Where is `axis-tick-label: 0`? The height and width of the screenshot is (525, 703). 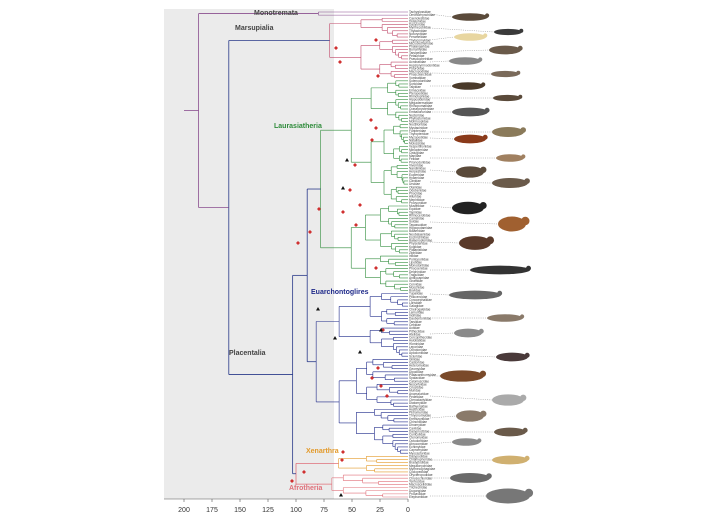
axis-tick-label: 0 is located at coordinates (408, 510).